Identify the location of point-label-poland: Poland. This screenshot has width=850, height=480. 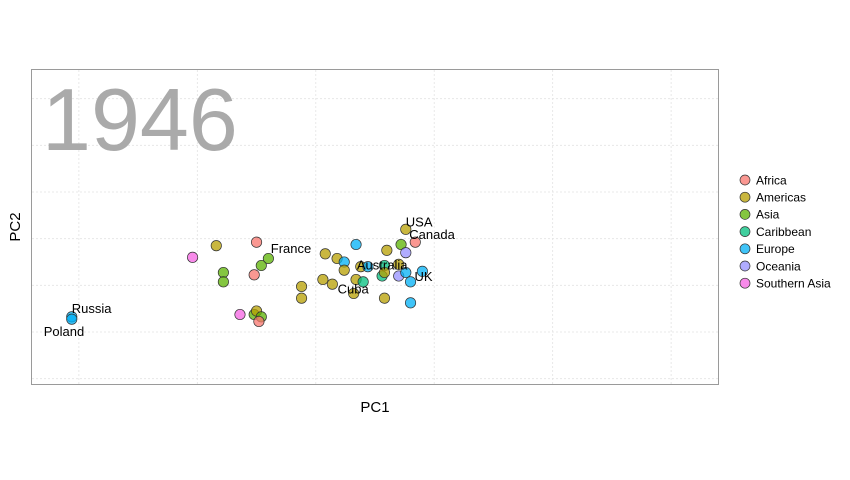
(64, 331).